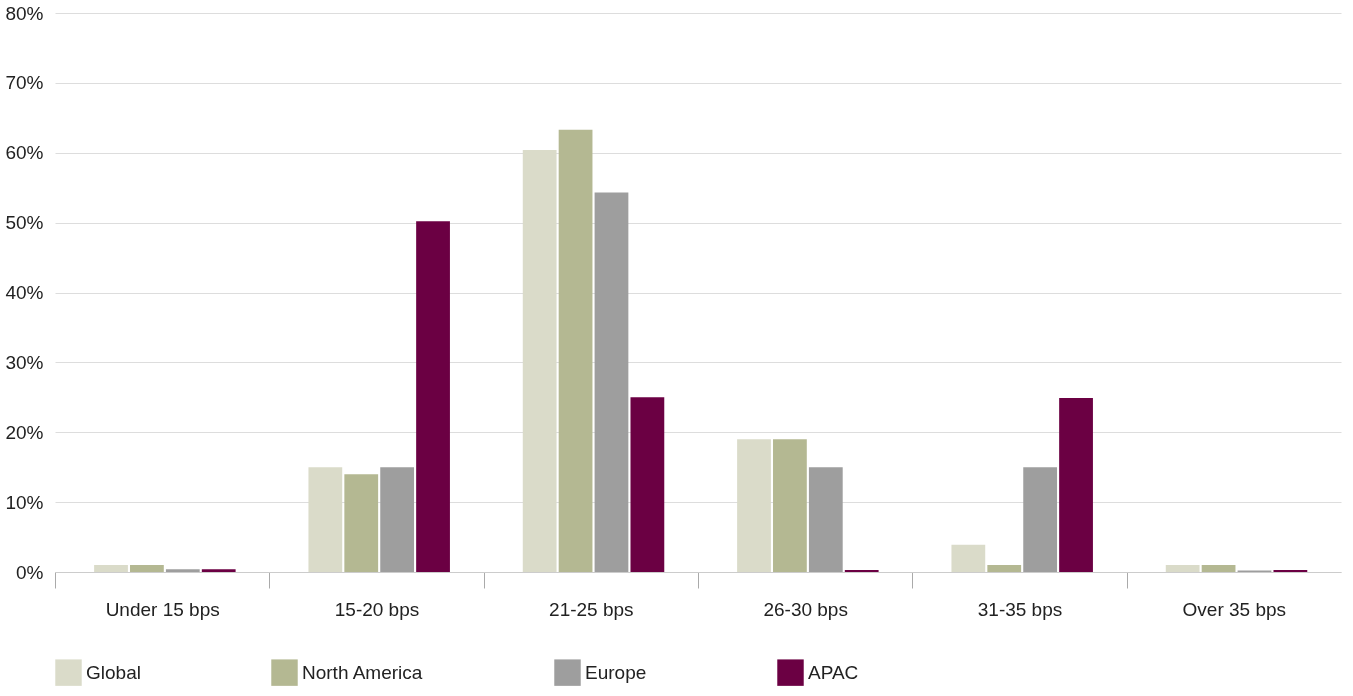 The image size is (1353, 696). I want to click on y-tick-label: 70%, so click(24, 83).